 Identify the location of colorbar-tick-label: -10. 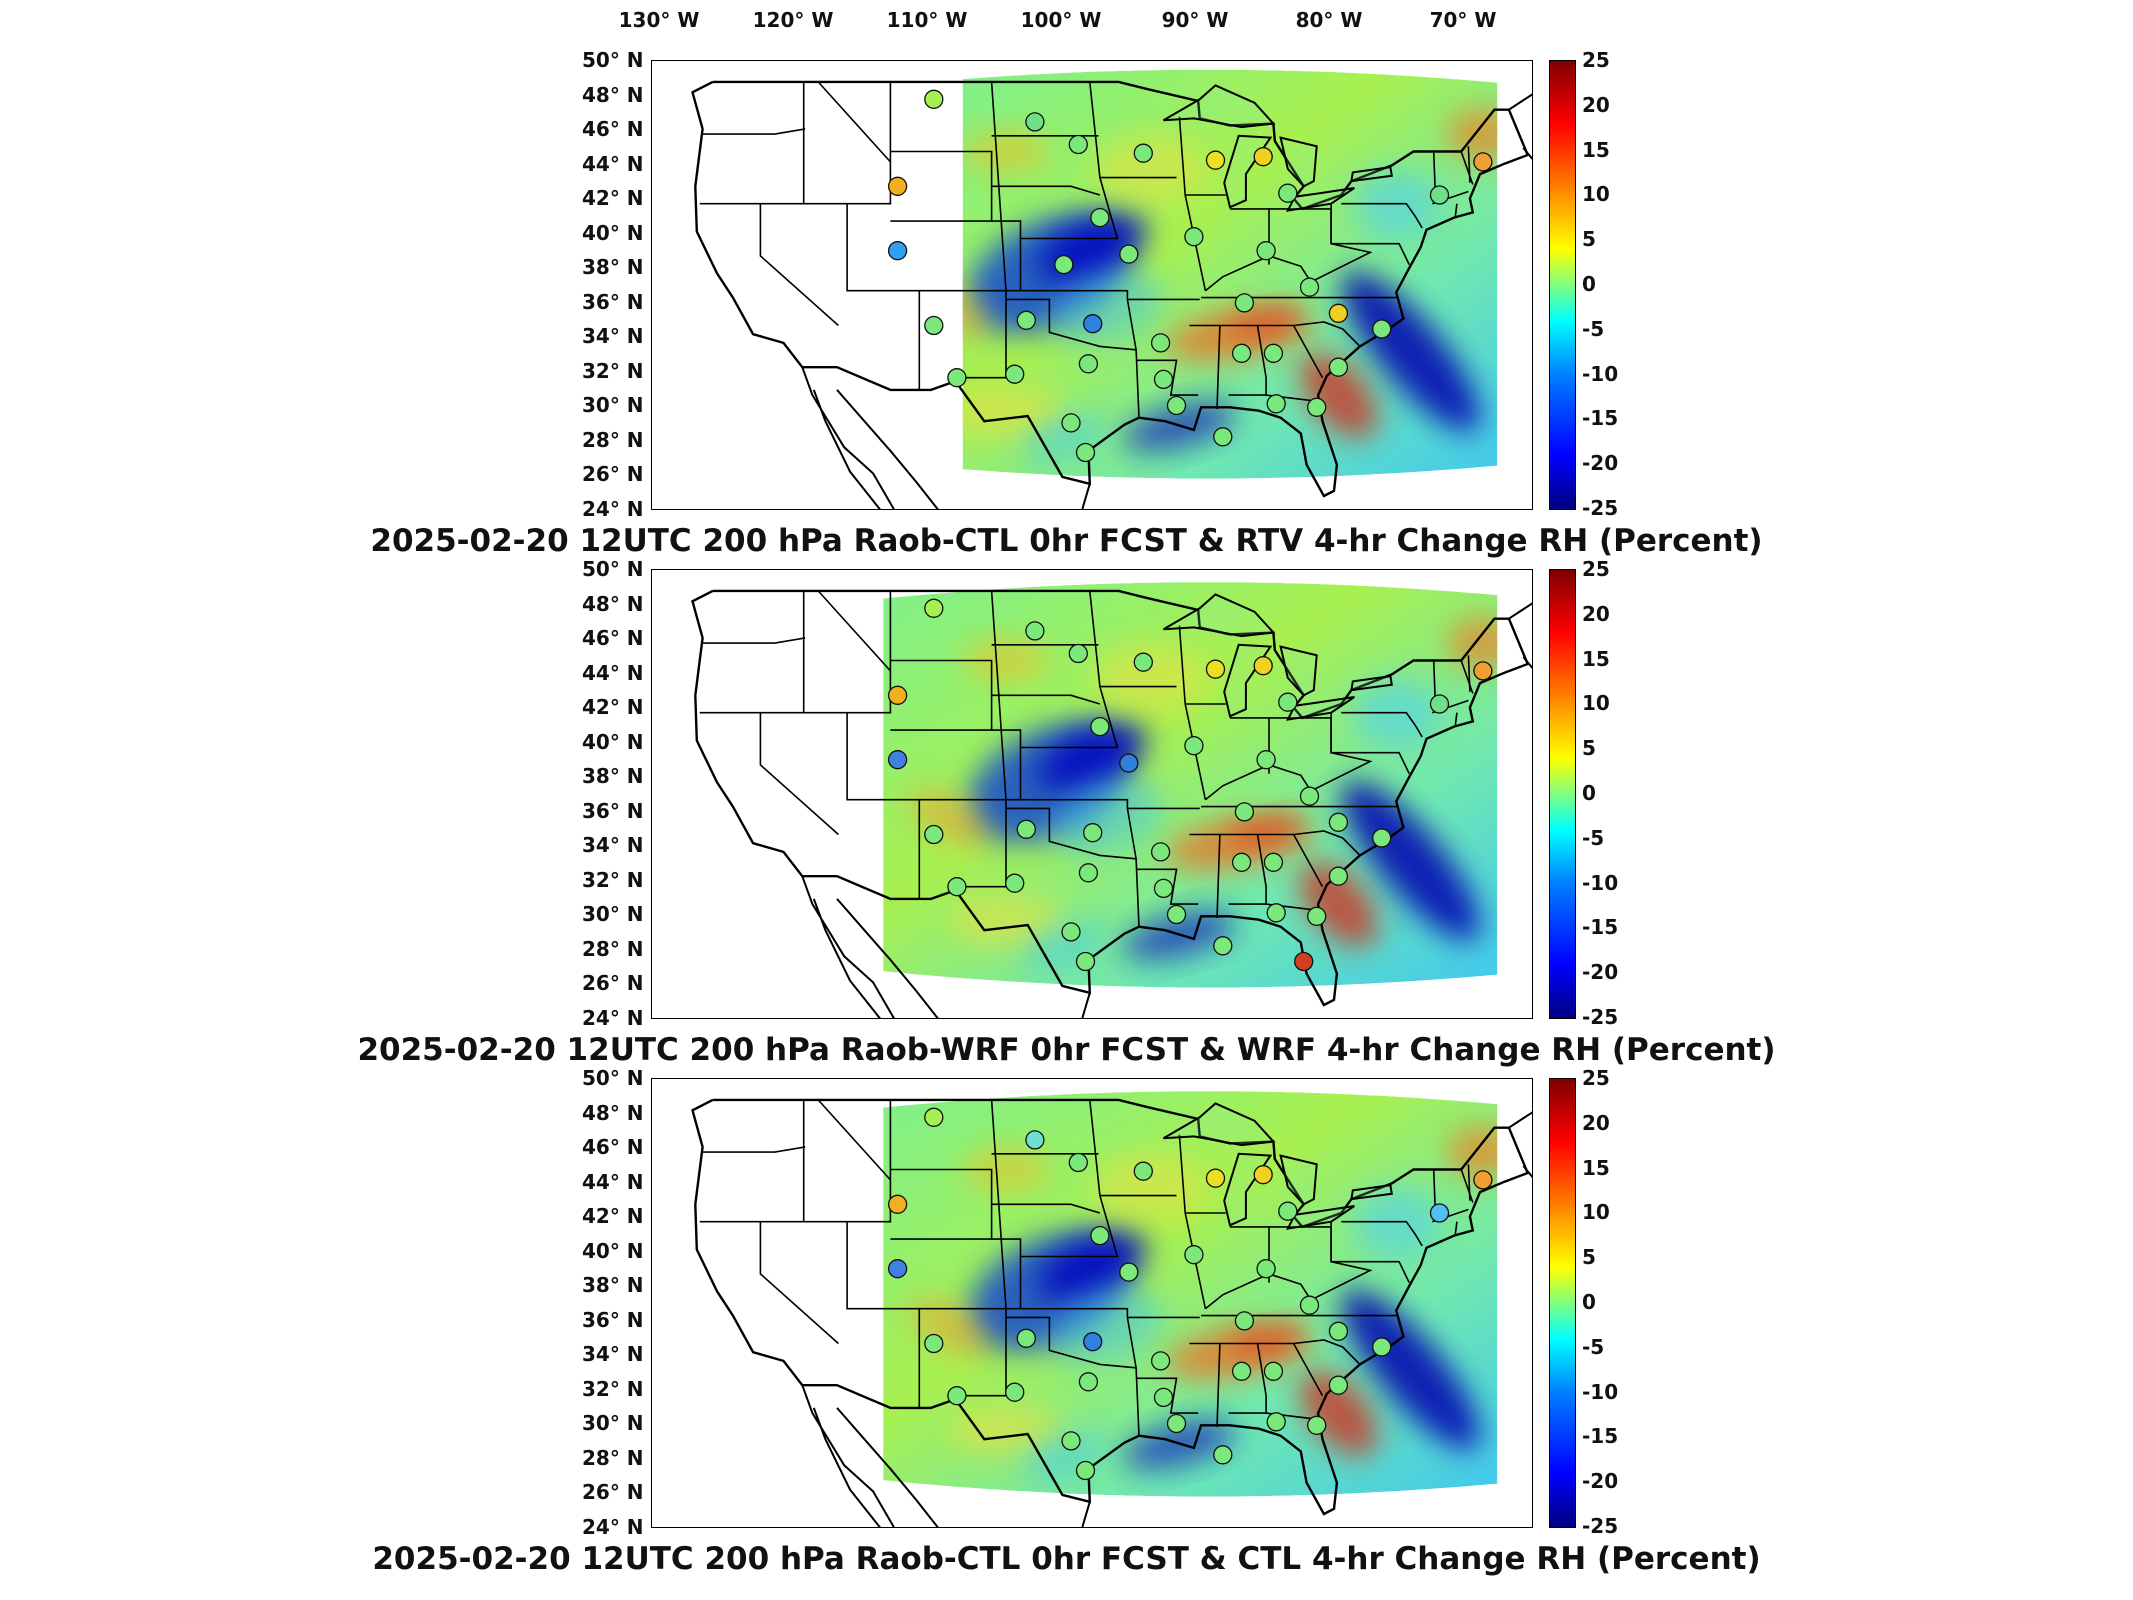
(1600, 1391).